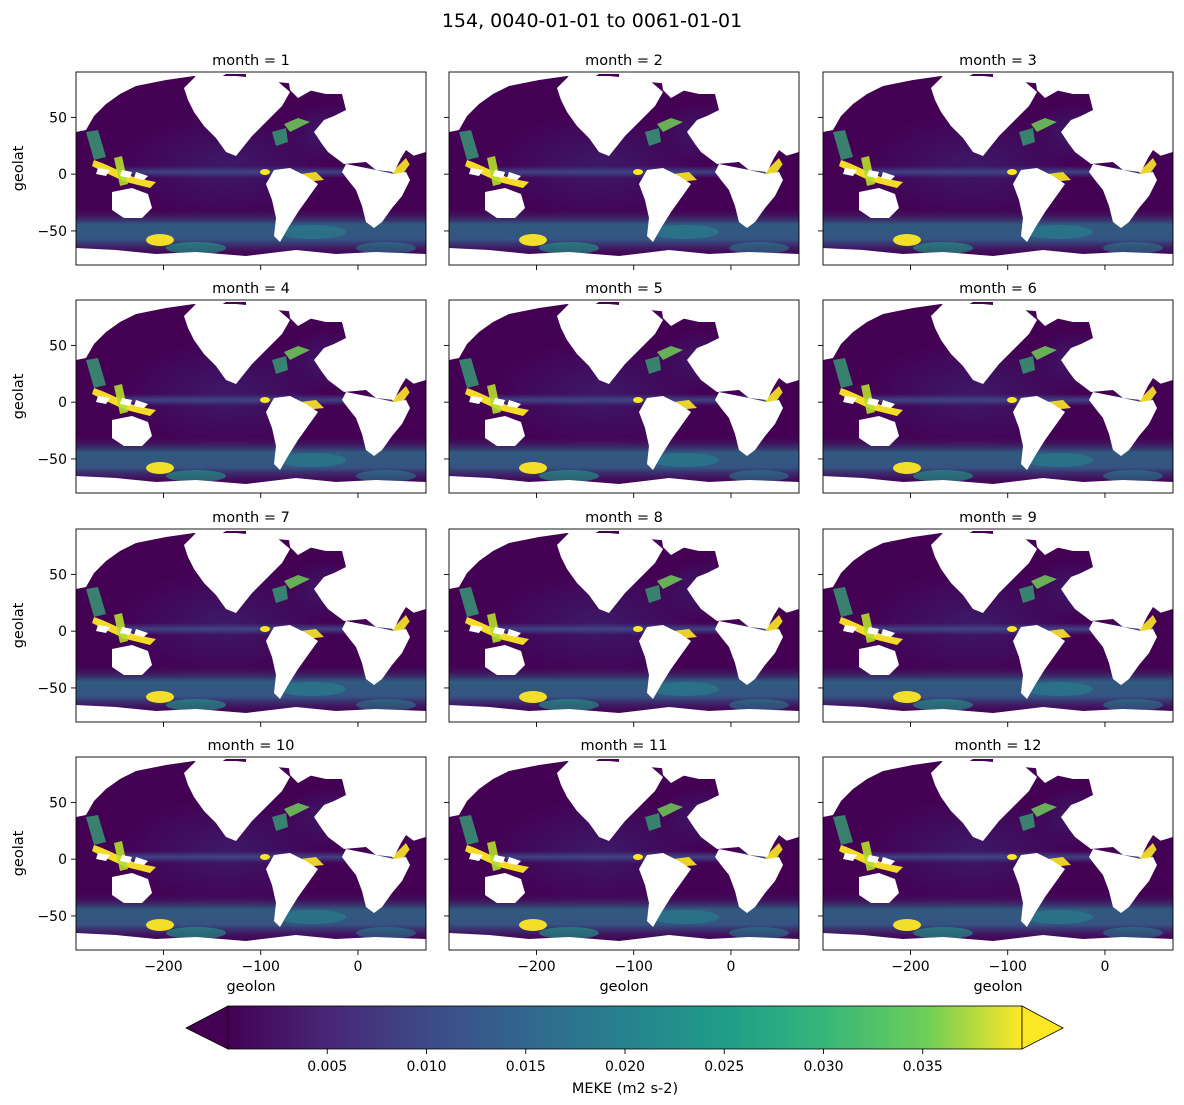  I want to click on colorbar-tick-label: 0.005, so click(327, 1067).